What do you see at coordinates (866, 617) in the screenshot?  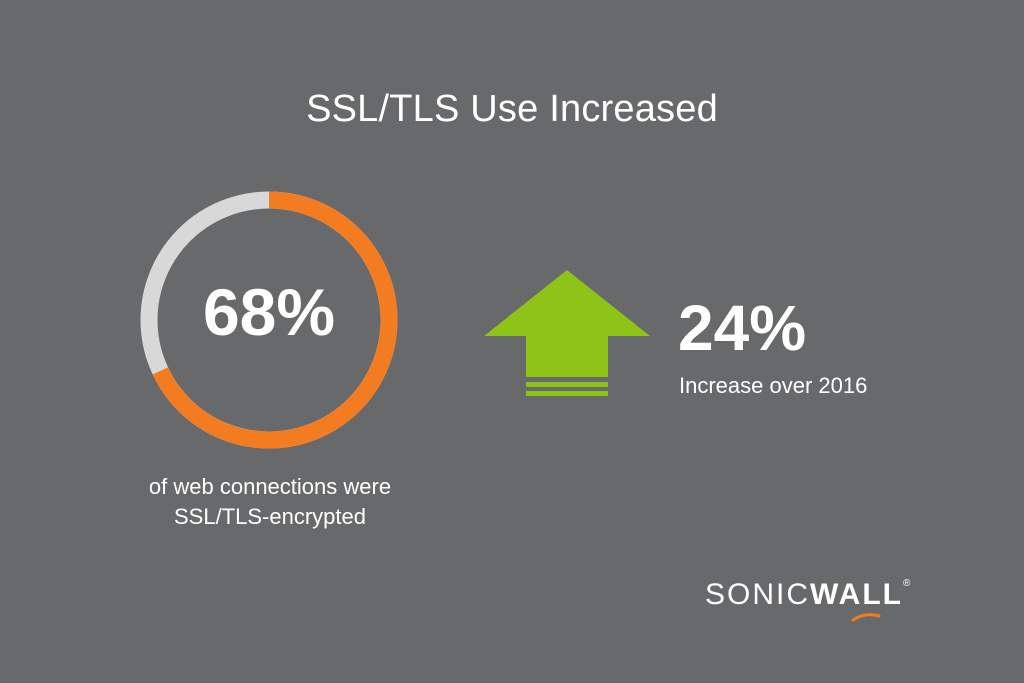 I see `logo-swoosh-icon` at bounding box center [866, 617].